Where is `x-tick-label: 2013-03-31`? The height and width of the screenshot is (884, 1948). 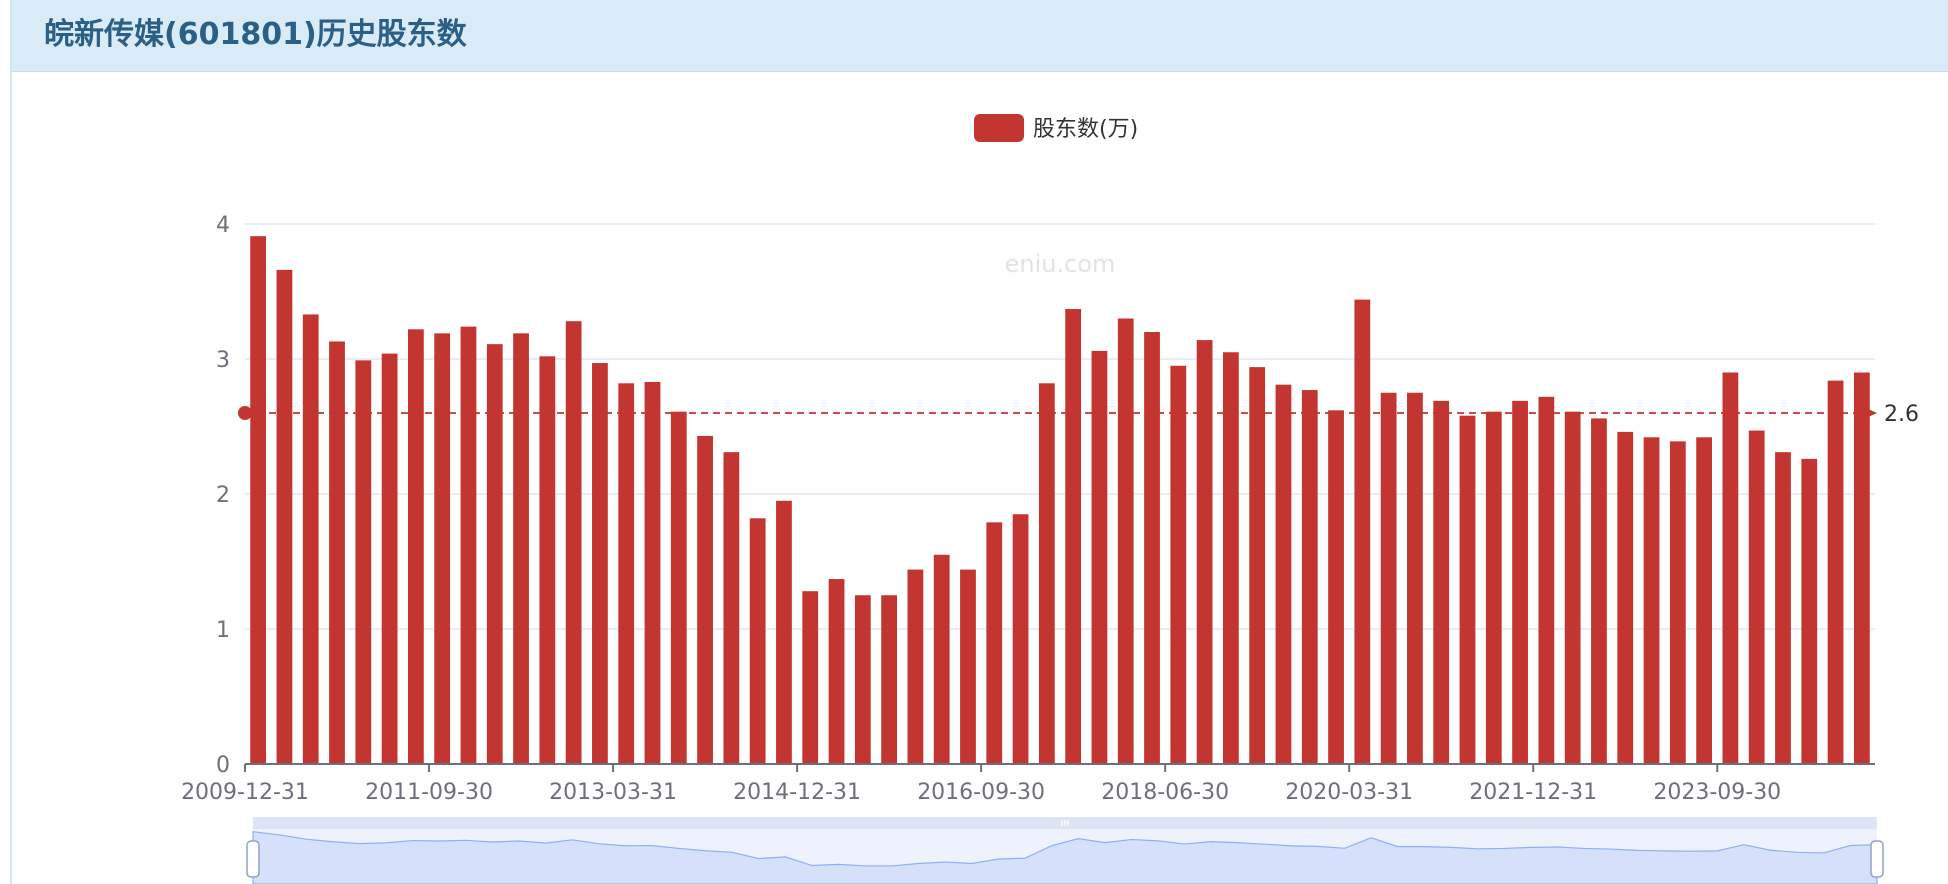 x-tick-label: 2013-03-31 is located at coordinates (613, 792).